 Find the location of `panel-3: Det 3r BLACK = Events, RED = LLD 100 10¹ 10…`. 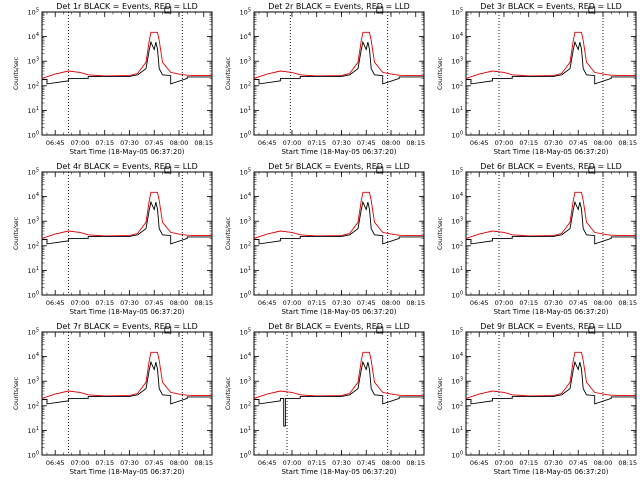

panel-3: Det 3r BLACK = Events, RED = LLD 100 10¹ 10… is located at coordinates (537, 79).